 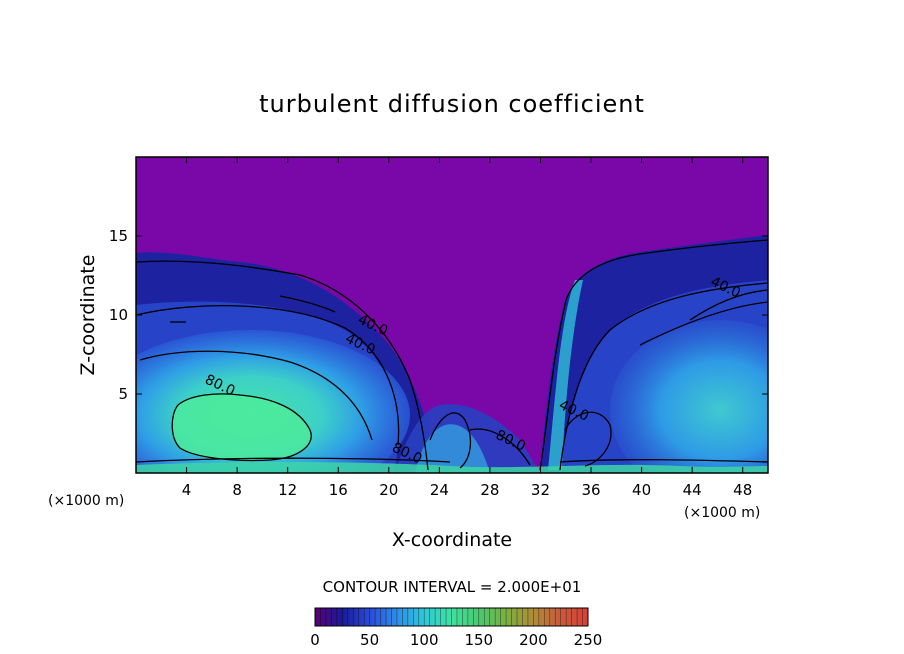 What do you see at coordinates (692, 490) in the screenshot?
I see `x-tick-label: 44` at bounding box center [692, 490].